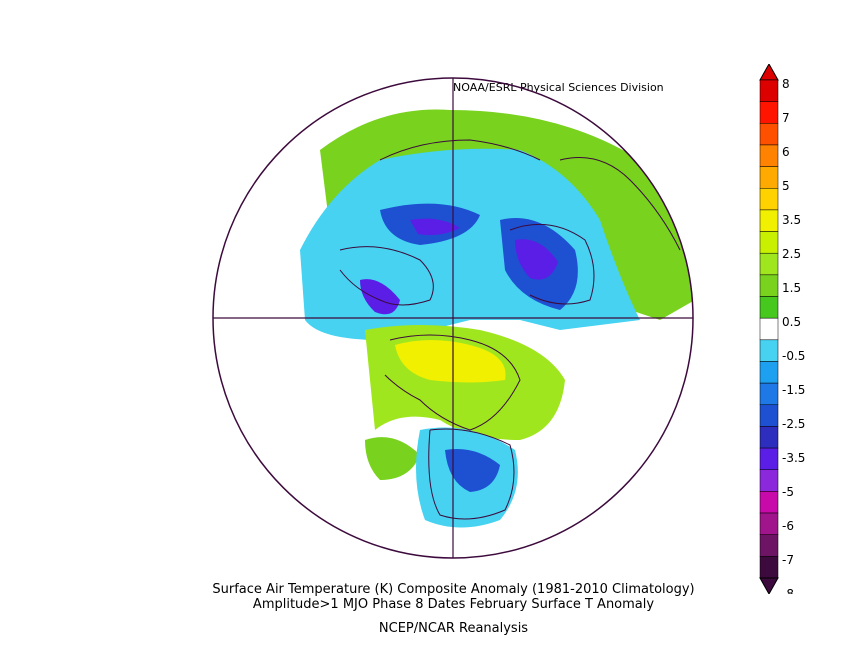  I want to click on colorbar-tick-label: 0.5, so click(791, 322).